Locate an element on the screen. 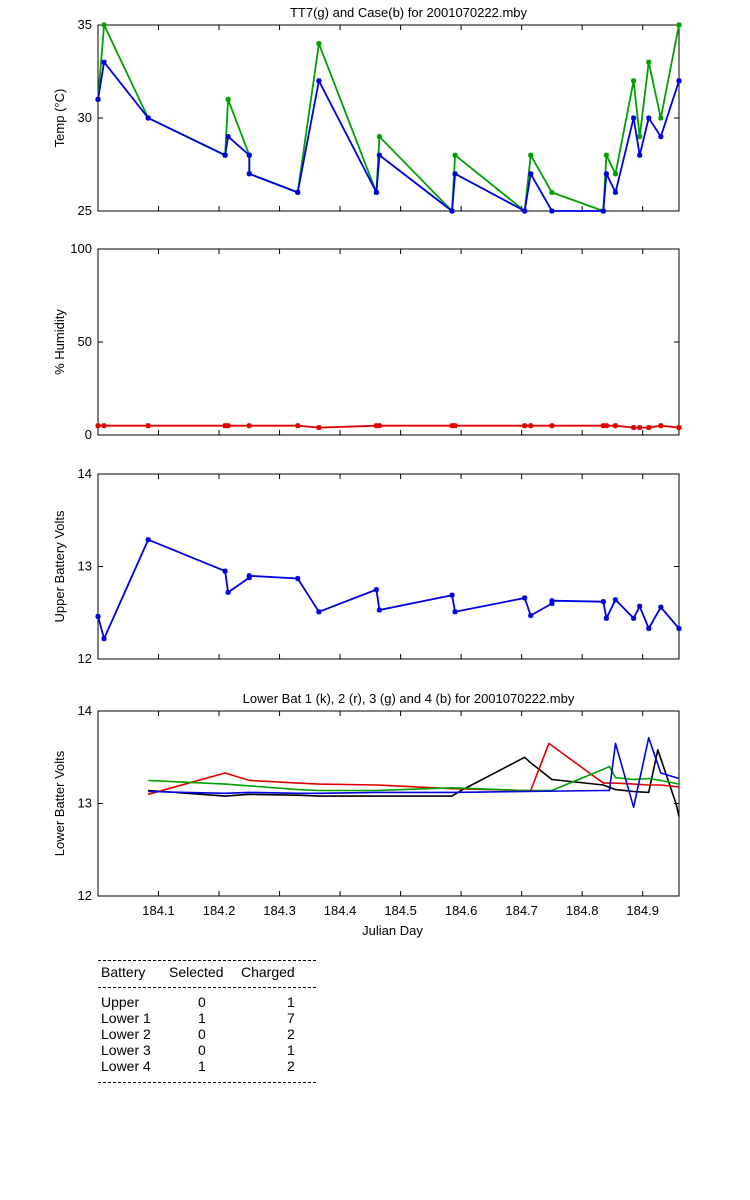 The image size is (750, 1200). table-header-rule is located at coordinates (207, 987).